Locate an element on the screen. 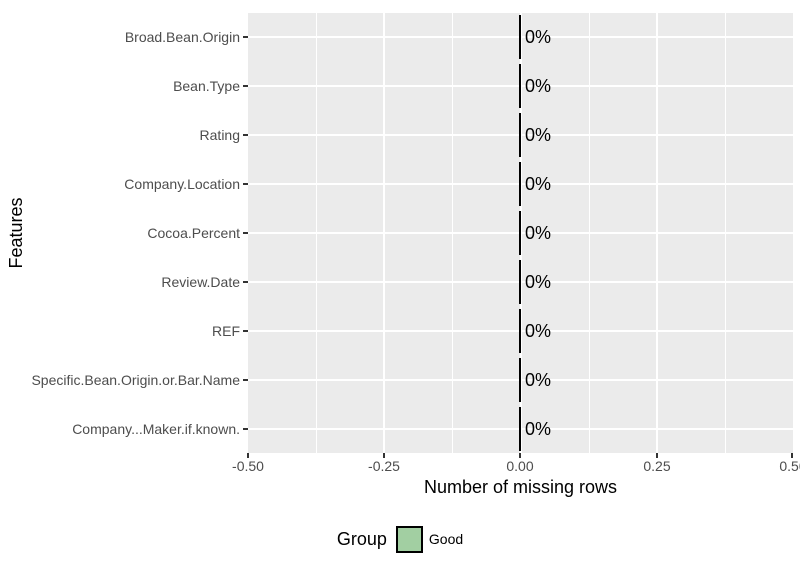 This screenshot has height=571, width=800. y-tick-label: Company...Maker.if.known. is located at coordinates (156, 429).